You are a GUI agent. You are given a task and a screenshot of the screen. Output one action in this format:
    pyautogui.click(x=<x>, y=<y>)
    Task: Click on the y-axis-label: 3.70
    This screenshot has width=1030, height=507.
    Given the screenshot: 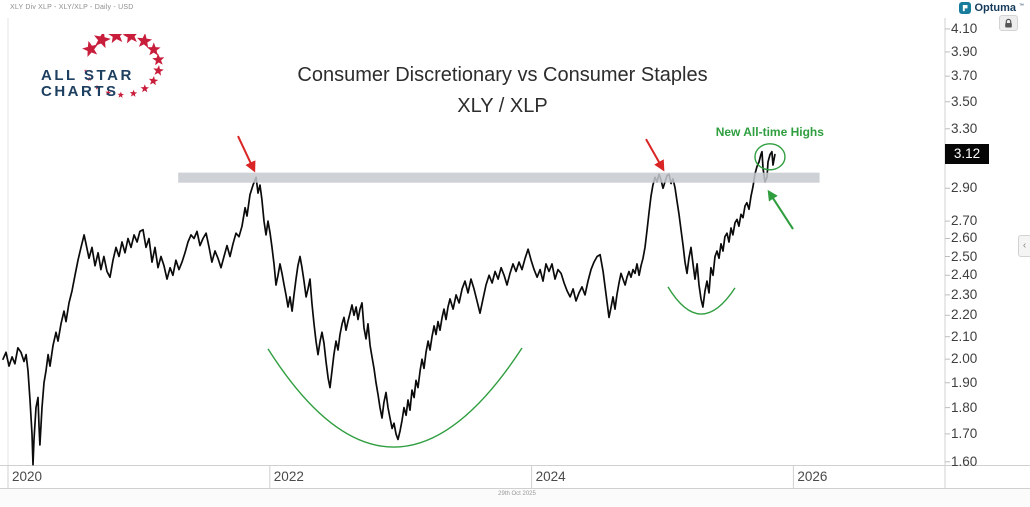 What is the action you would take?
    pyautogui.click(x=964, y=76)
    